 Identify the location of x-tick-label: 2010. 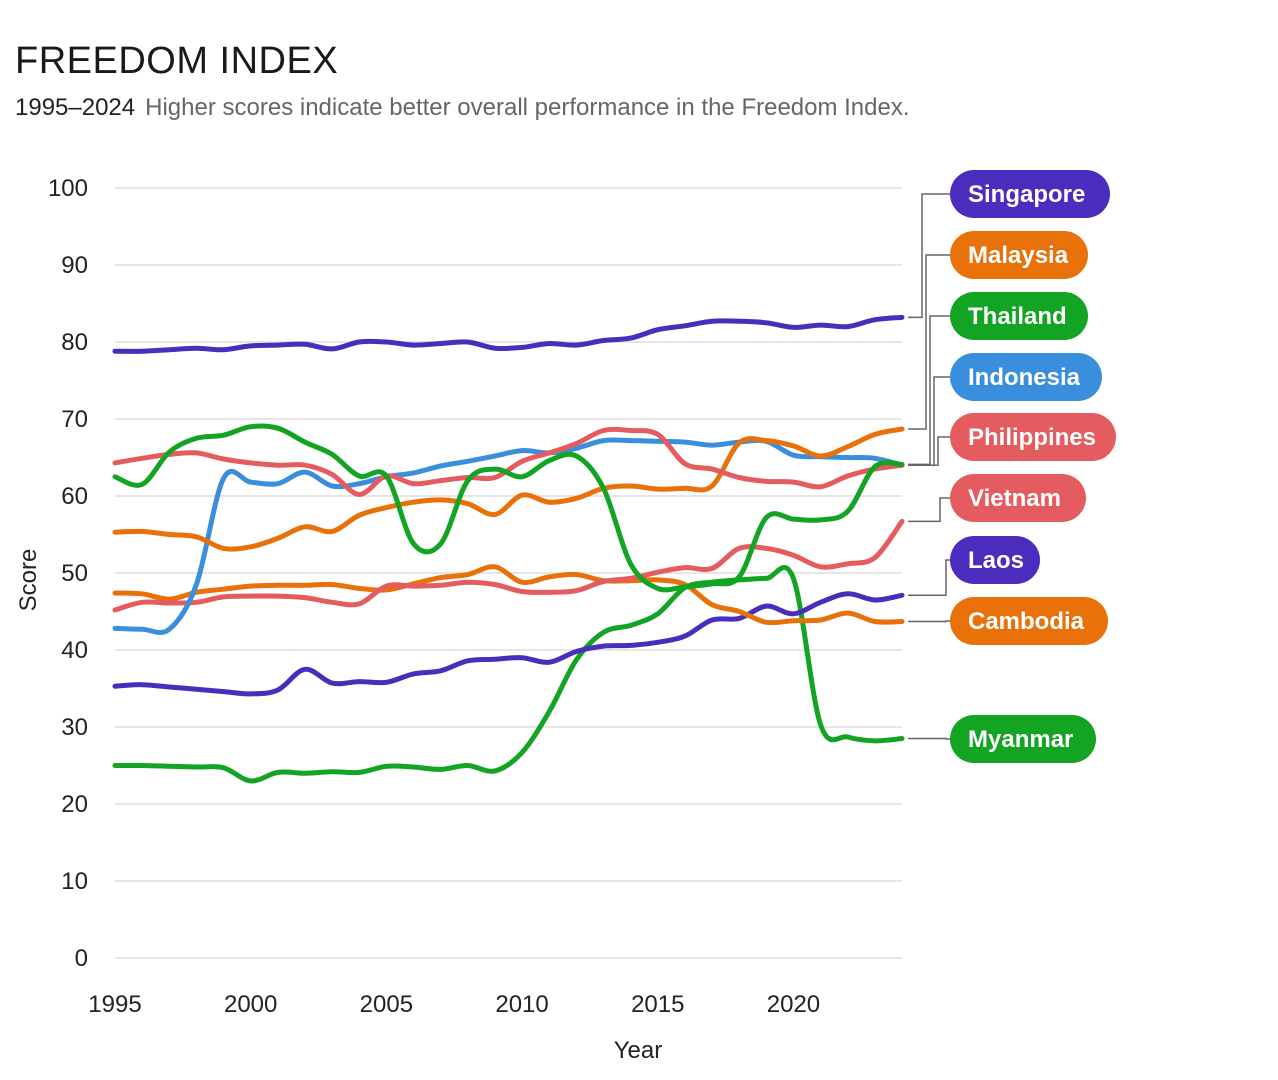
(521, 1004).